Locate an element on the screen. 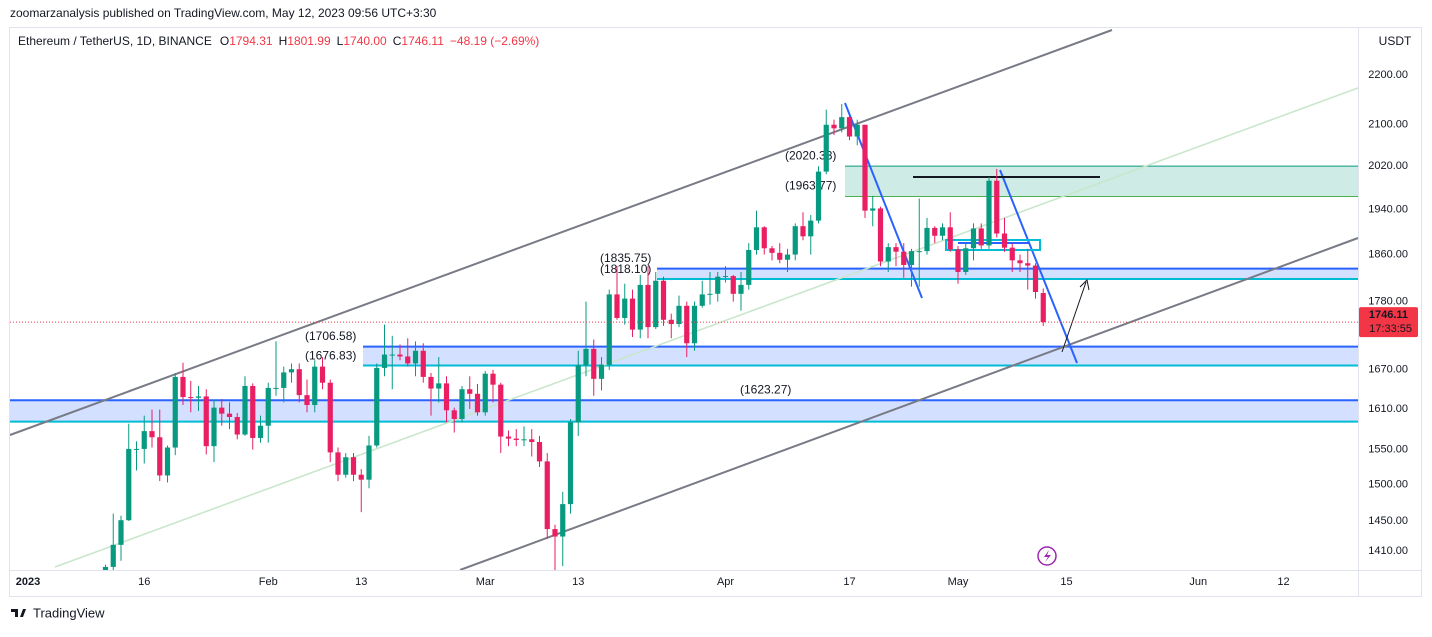 The height and width of the screenshot is (637, 1432). event-bolt is located at coordinates (1047, 556).